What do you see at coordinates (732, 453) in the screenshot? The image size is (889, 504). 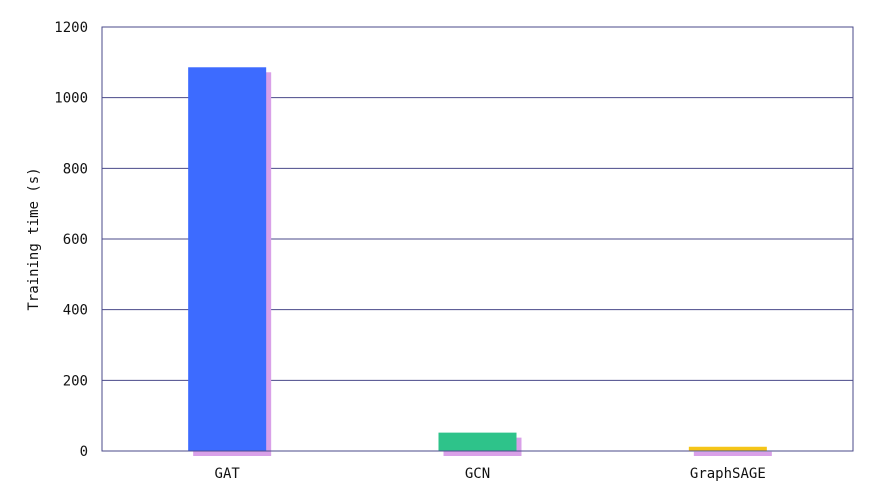 I see `bar-shadow-graphsage` at bounding box center [732, 453].